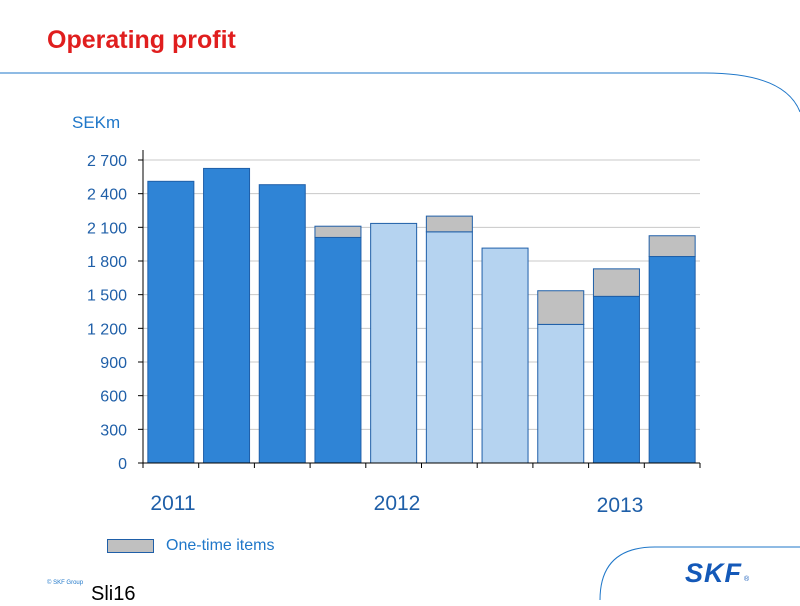 Image resolution: width=800 pixels, height=606 pixels. What do you see at coordinates (113, 594) in the screenshot?
I see `slide-number: Sli16` at bounding box center [113, 594].